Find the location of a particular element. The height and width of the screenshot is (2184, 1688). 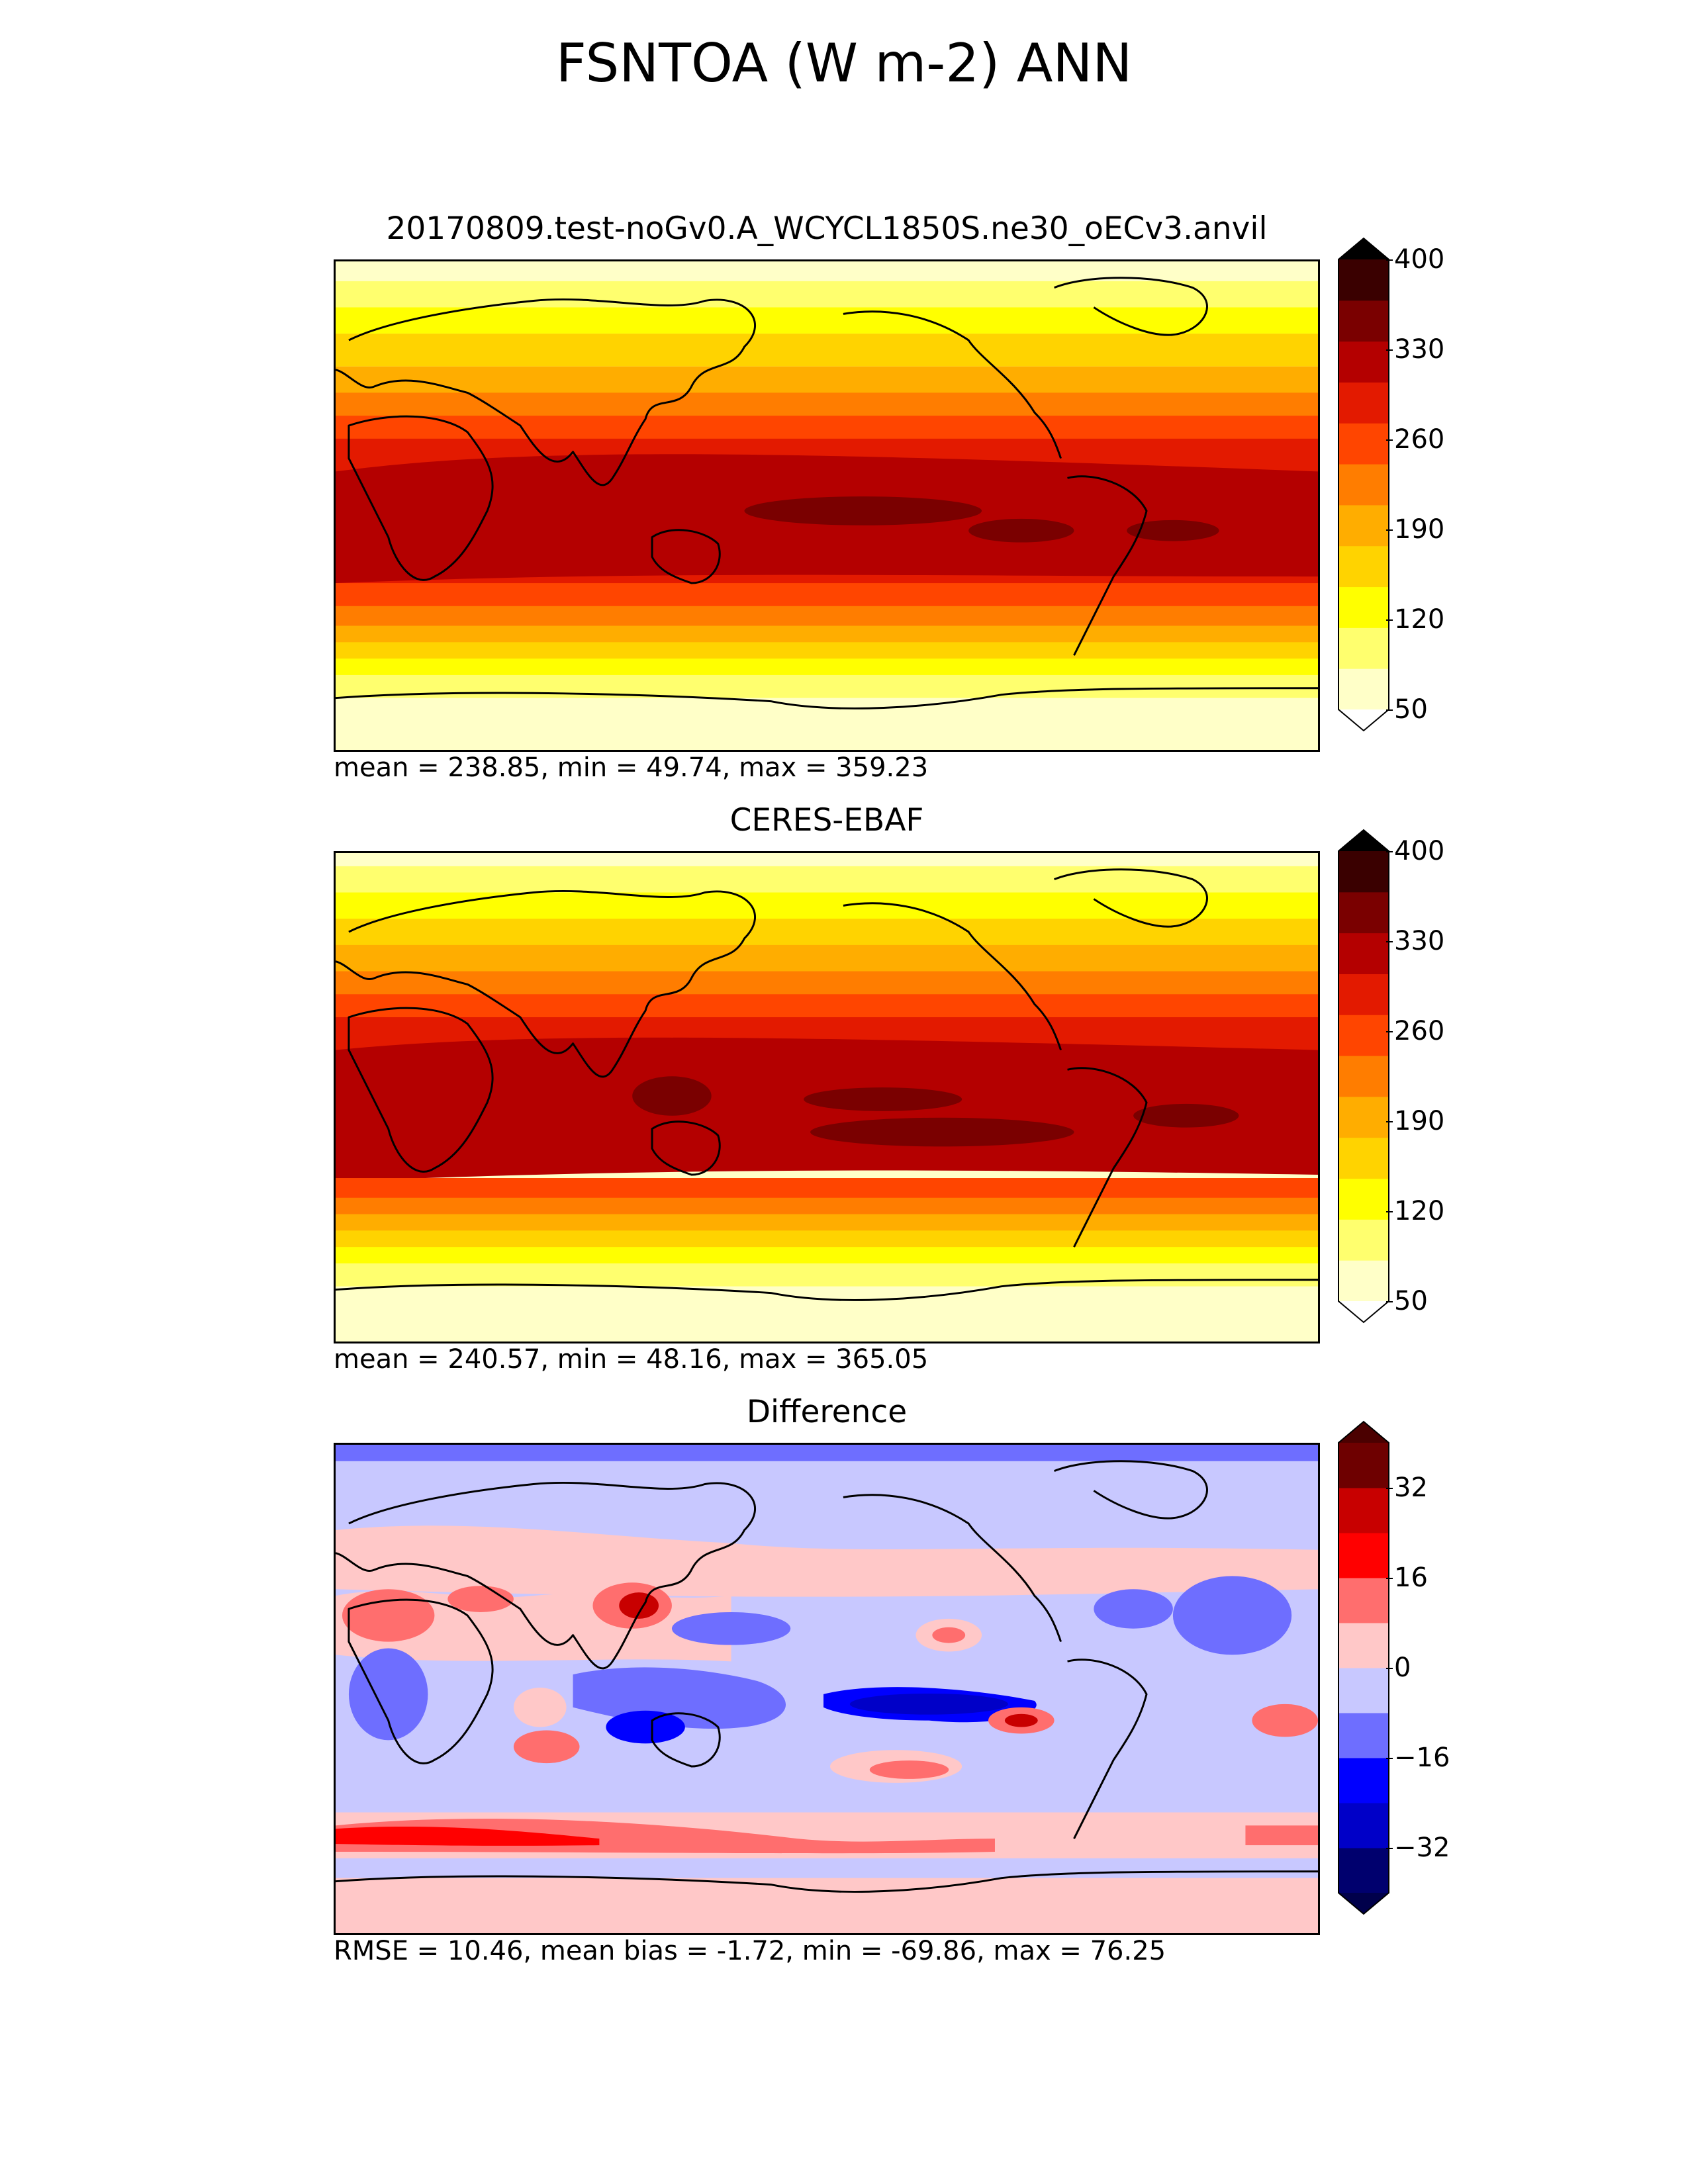

colorbar-tick-label: −16 is located at coordinates (1417, 1758).